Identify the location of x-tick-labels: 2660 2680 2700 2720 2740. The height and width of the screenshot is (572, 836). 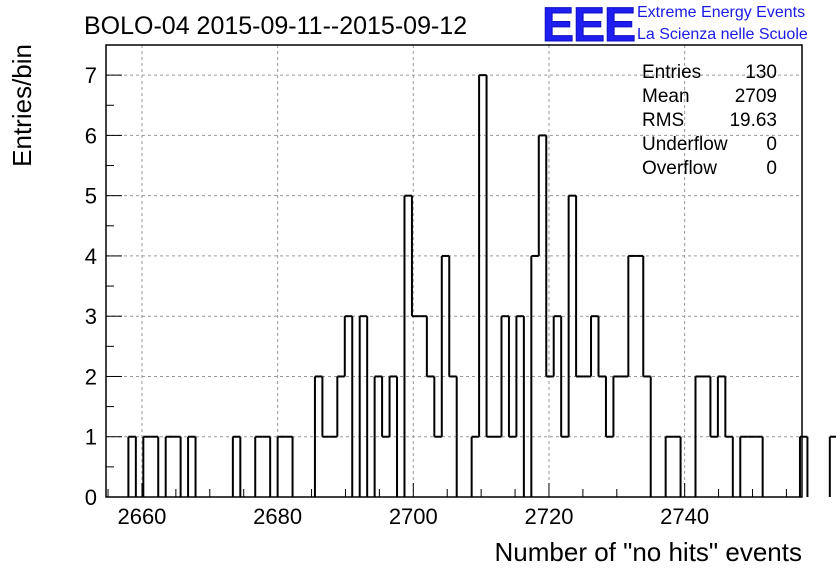
(413, 516).